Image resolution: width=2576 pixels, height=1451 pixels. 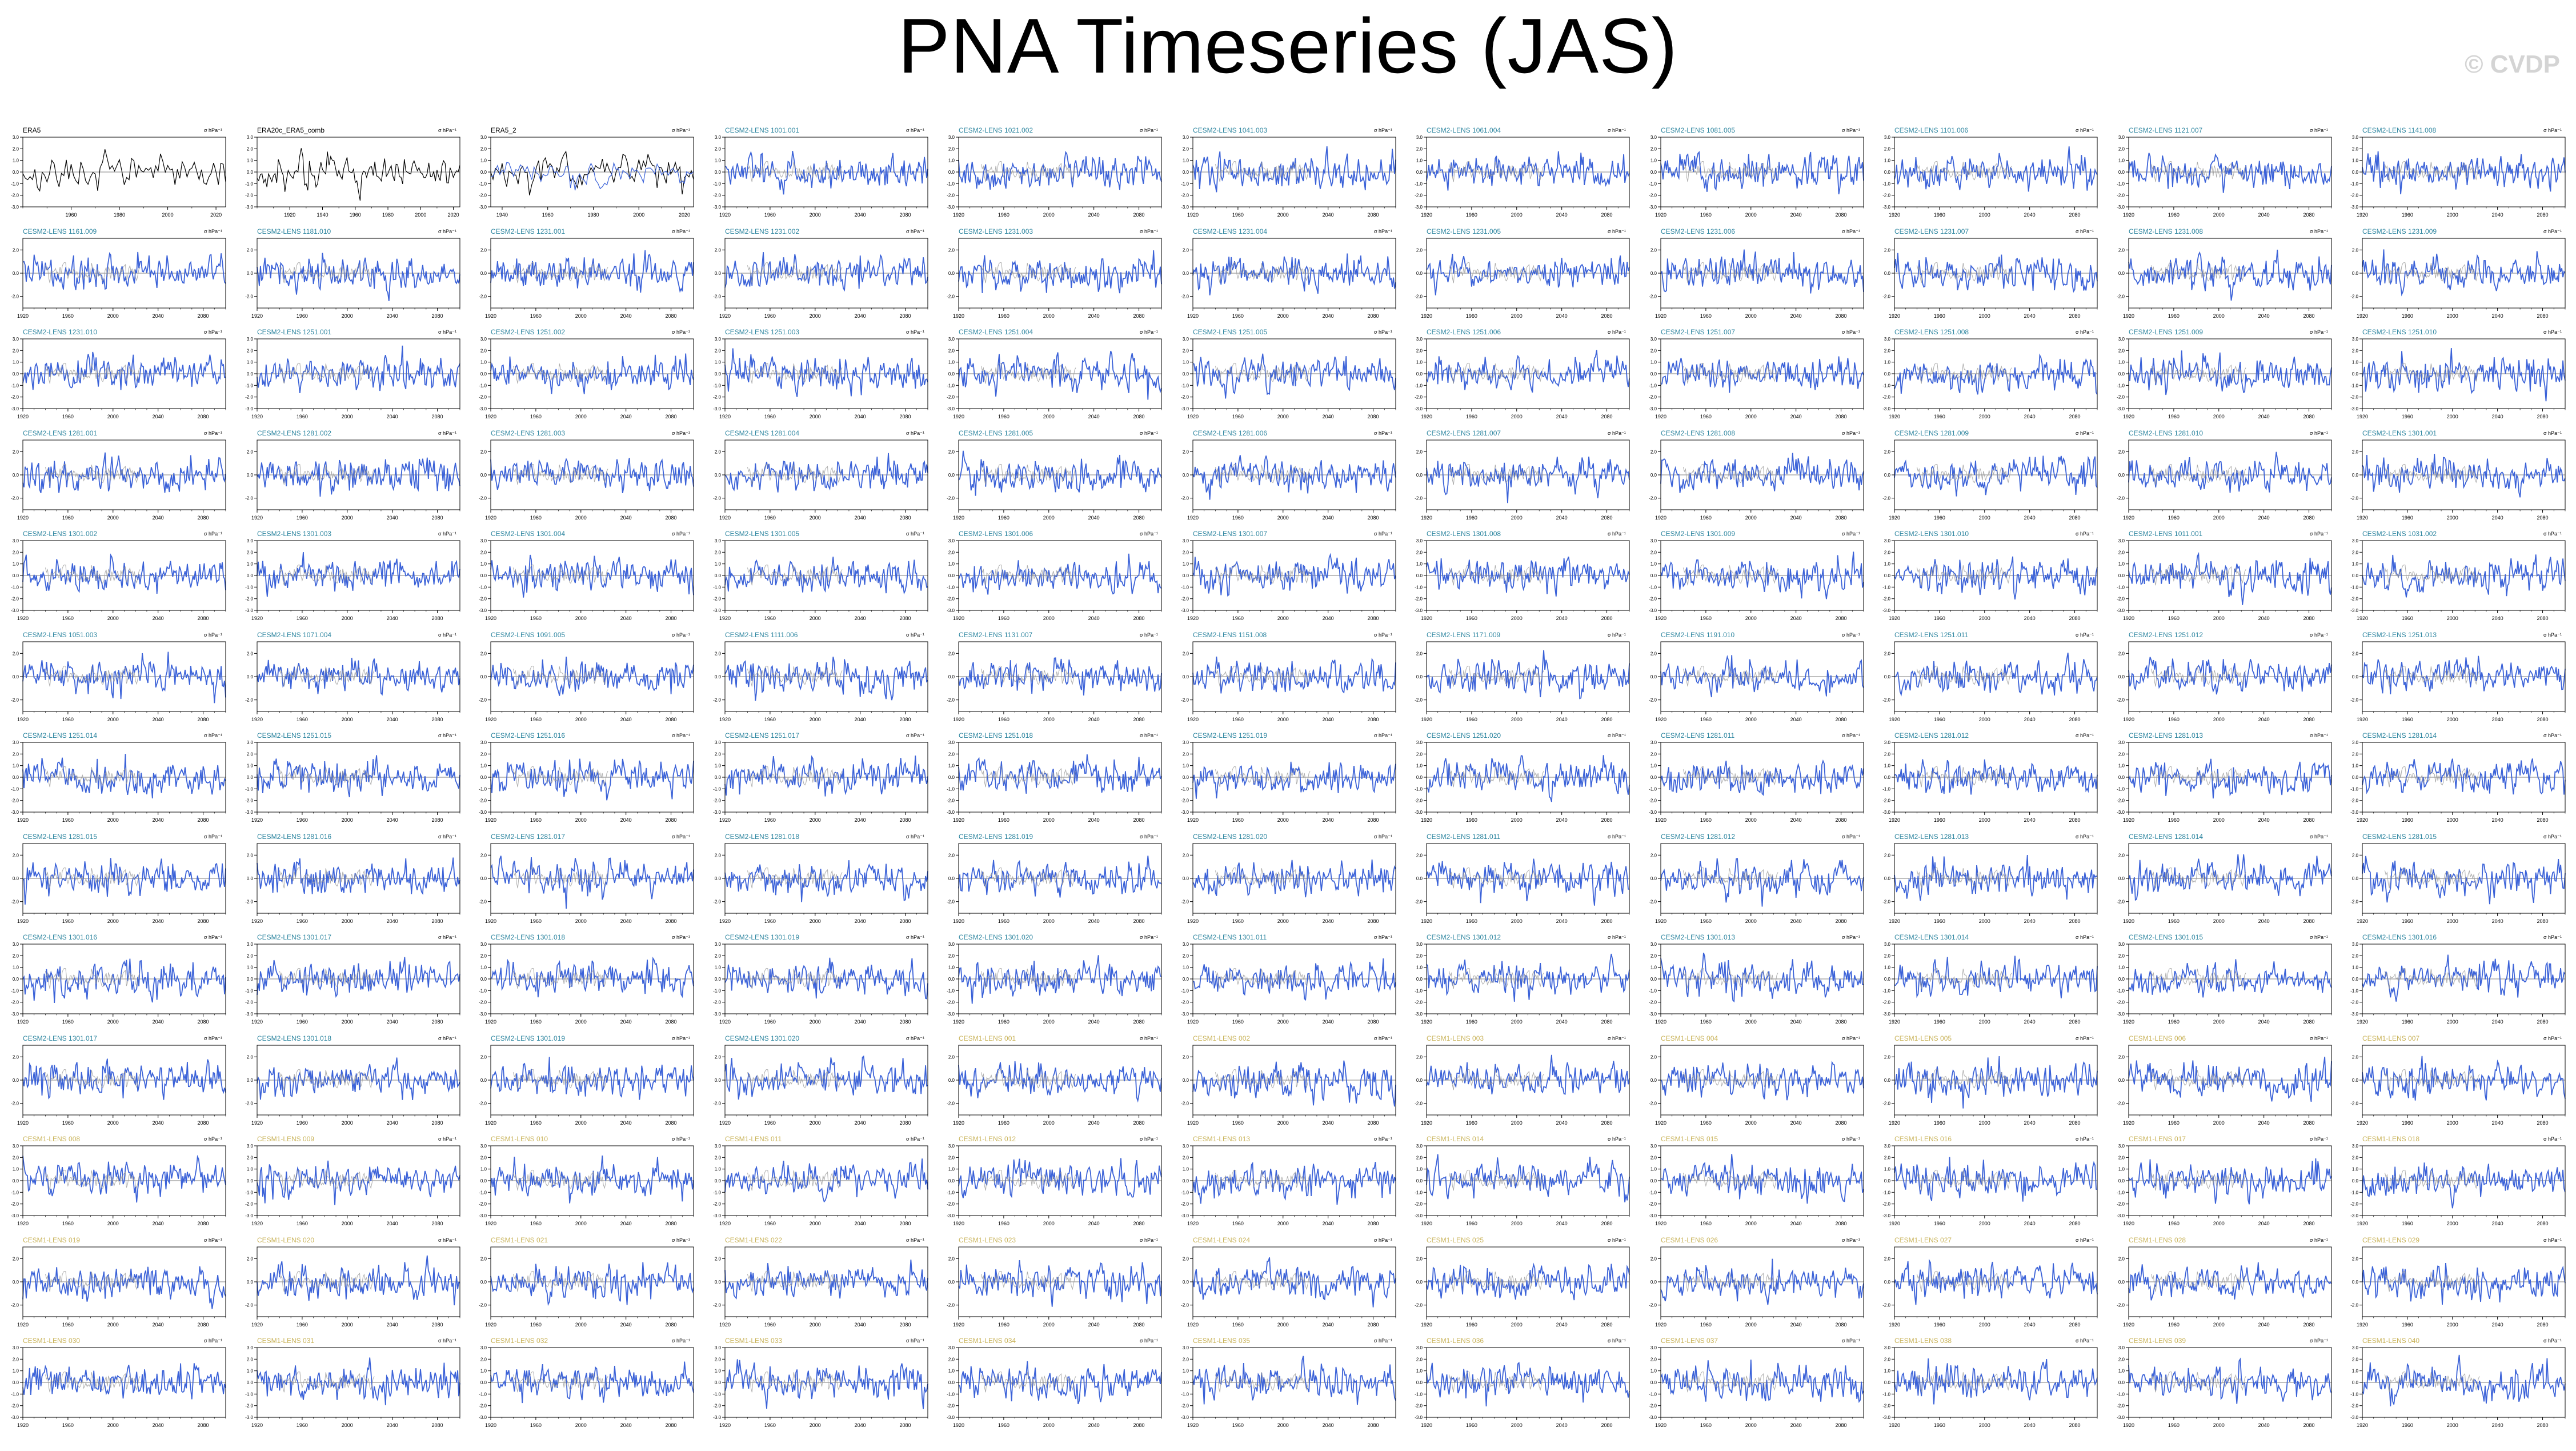 What do you see at coordinates (1230, 332) in the screenshot?
I see `panel-title: CESM2-LENS 1251.005` at bounding box center [1230, 332].